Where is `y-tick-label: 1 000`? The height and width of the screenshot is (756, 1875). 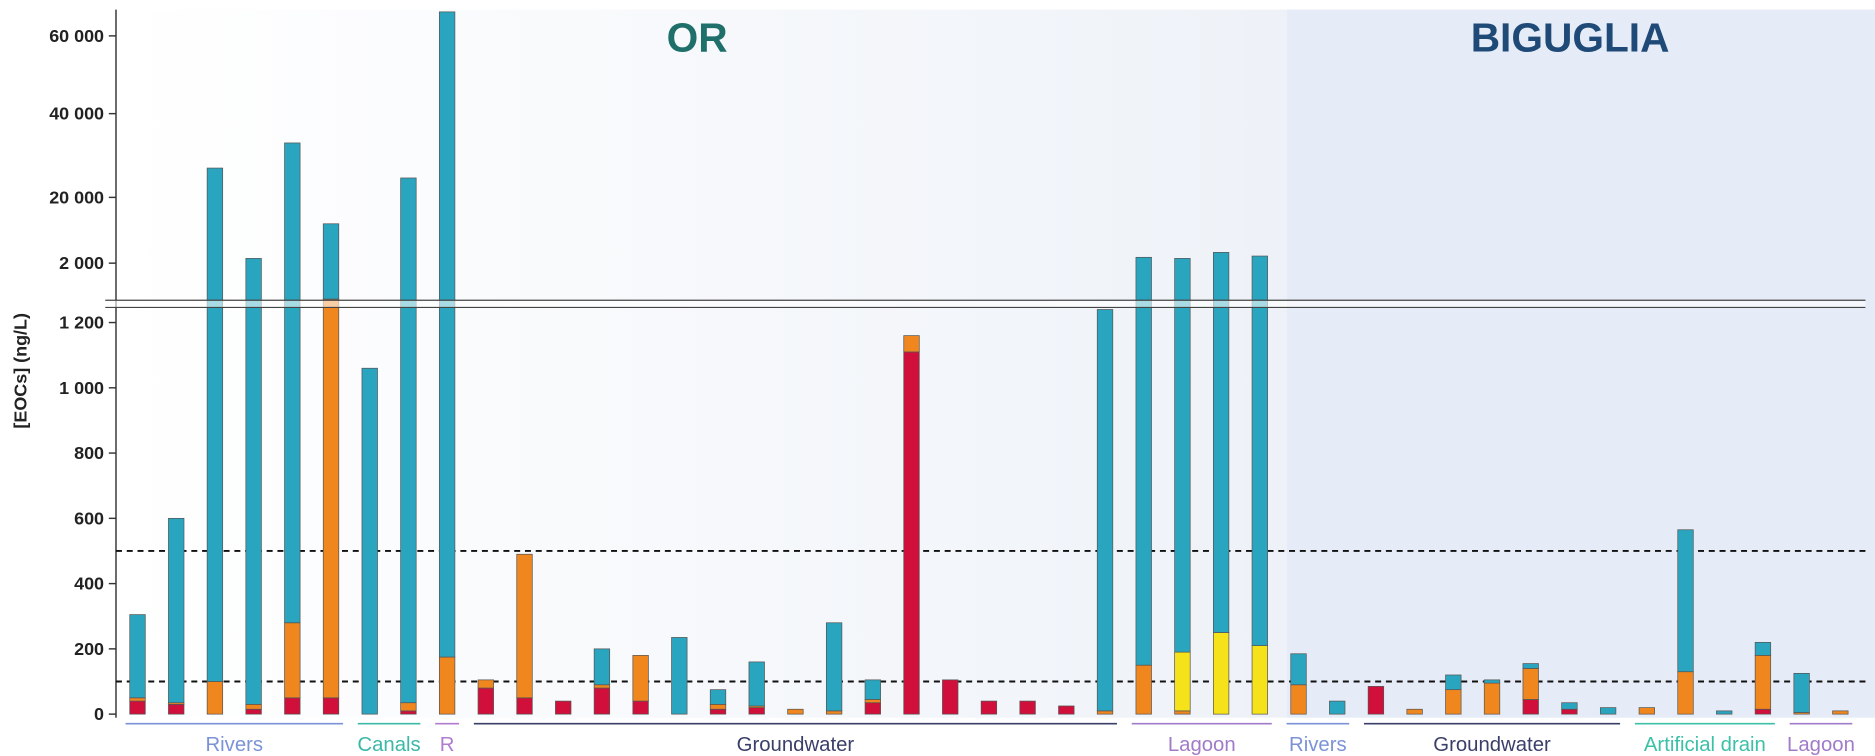 y-tick-label: 1 000 is located at coordinates (81, 388).